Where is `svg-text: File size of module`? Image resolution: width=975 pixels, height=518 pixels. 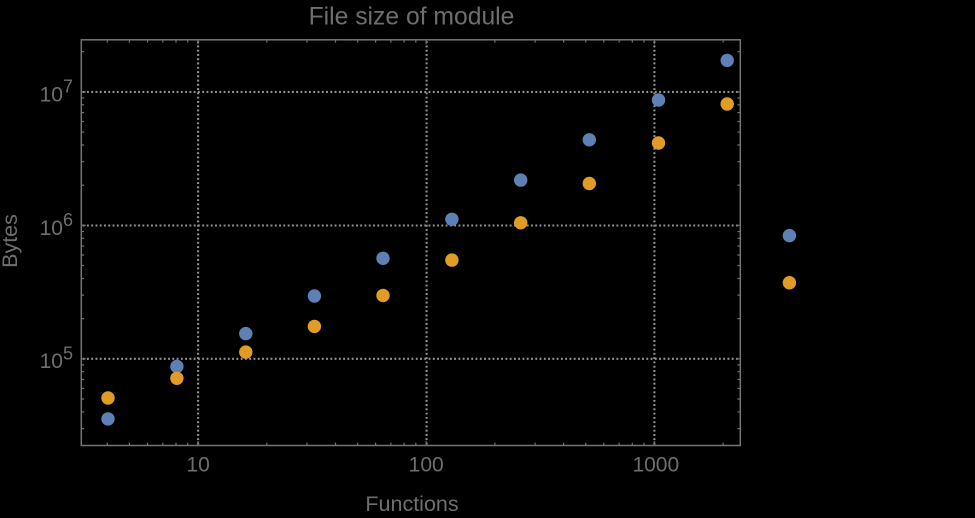 svg-text: File size of module is located at coordinates (412, 16).